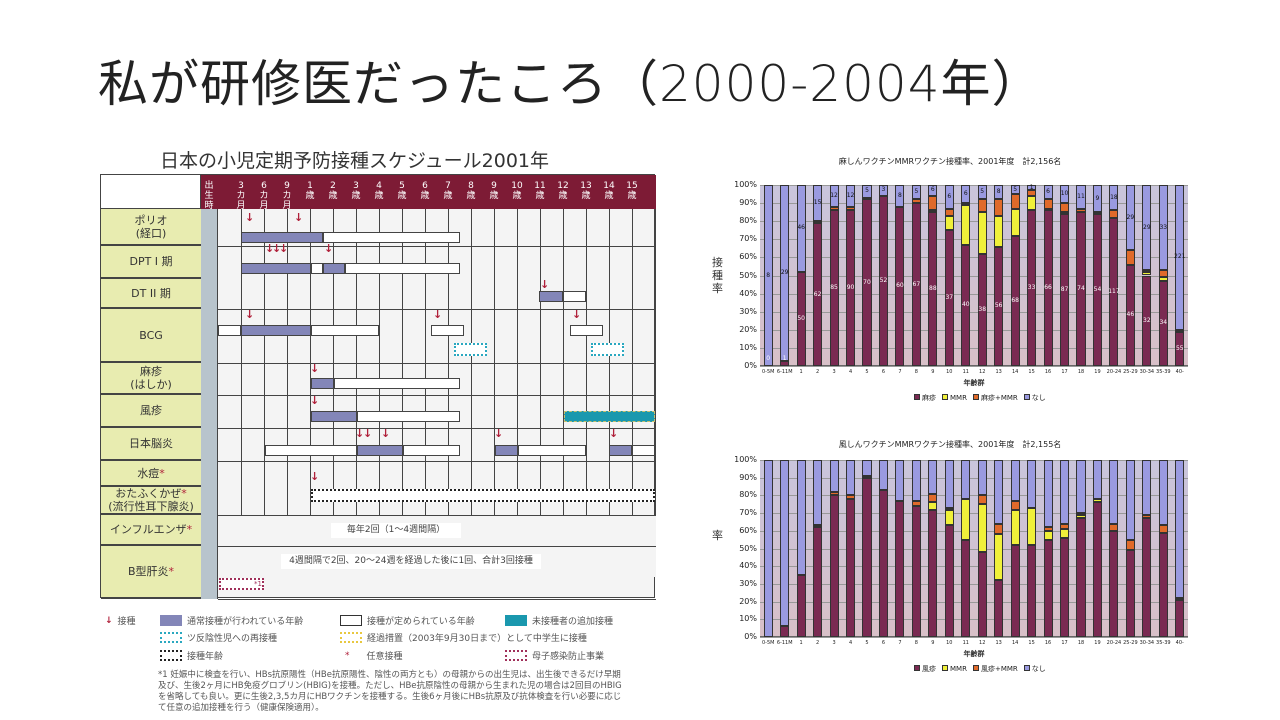 The image size is (1280, 720). Describe the element at coordinates (151, 529) in the screenshot. I see `row-label-text: インフルエンザ*` at that location.